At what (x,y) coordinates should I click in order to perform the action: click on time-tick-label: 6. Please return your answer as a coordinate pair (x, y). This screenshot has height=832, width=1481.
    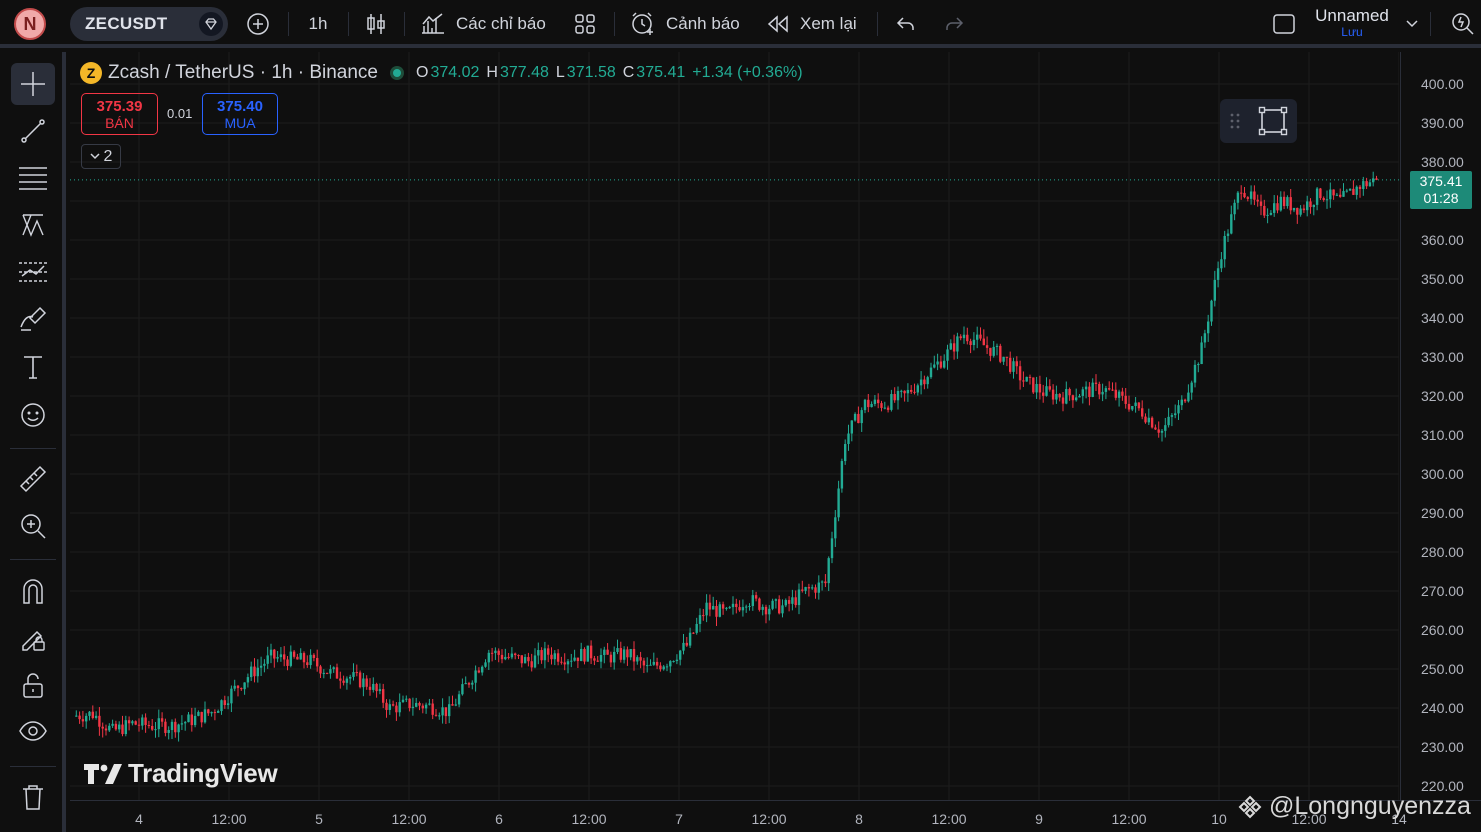
    Looking at the image, I should click on (499, 819).